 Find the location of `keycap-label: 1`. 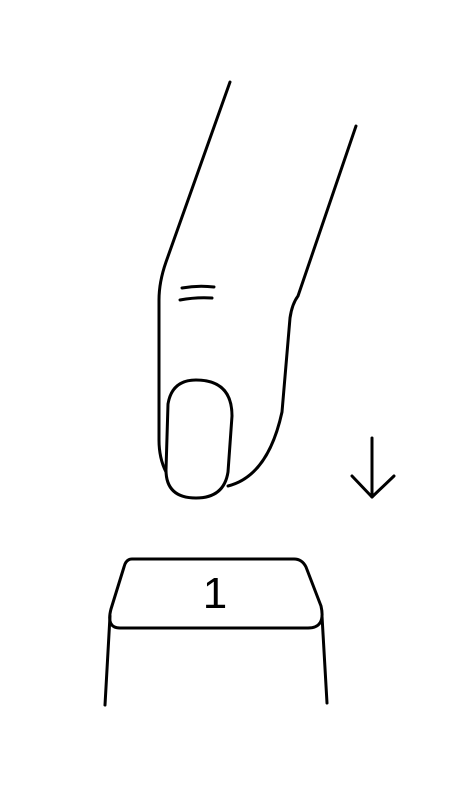

keycap-label: 1 is located at coordinates (215, 593).